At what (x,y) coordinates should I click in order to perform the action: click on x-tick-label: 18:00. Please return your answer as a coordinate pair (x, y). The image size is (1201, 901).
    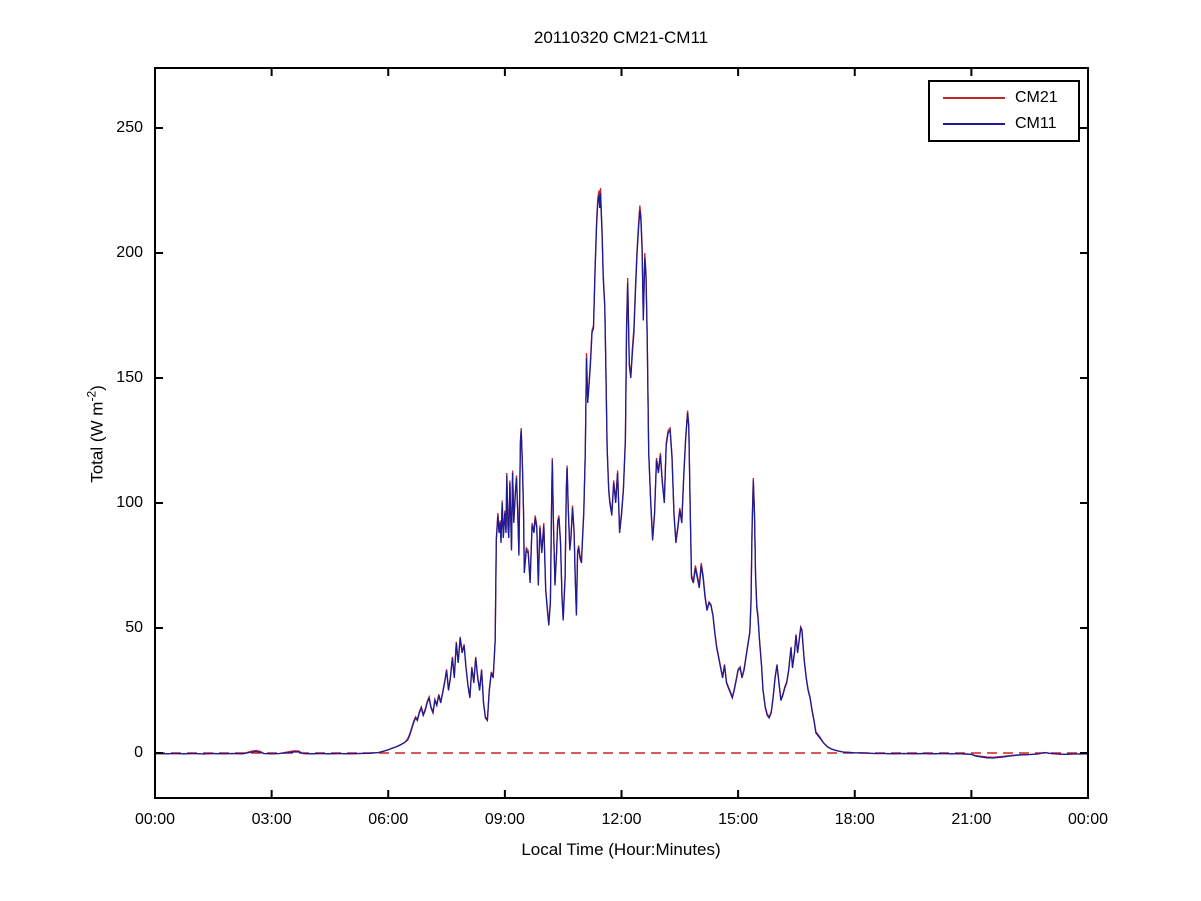
    Looking at the image, I should click on (854, 819).